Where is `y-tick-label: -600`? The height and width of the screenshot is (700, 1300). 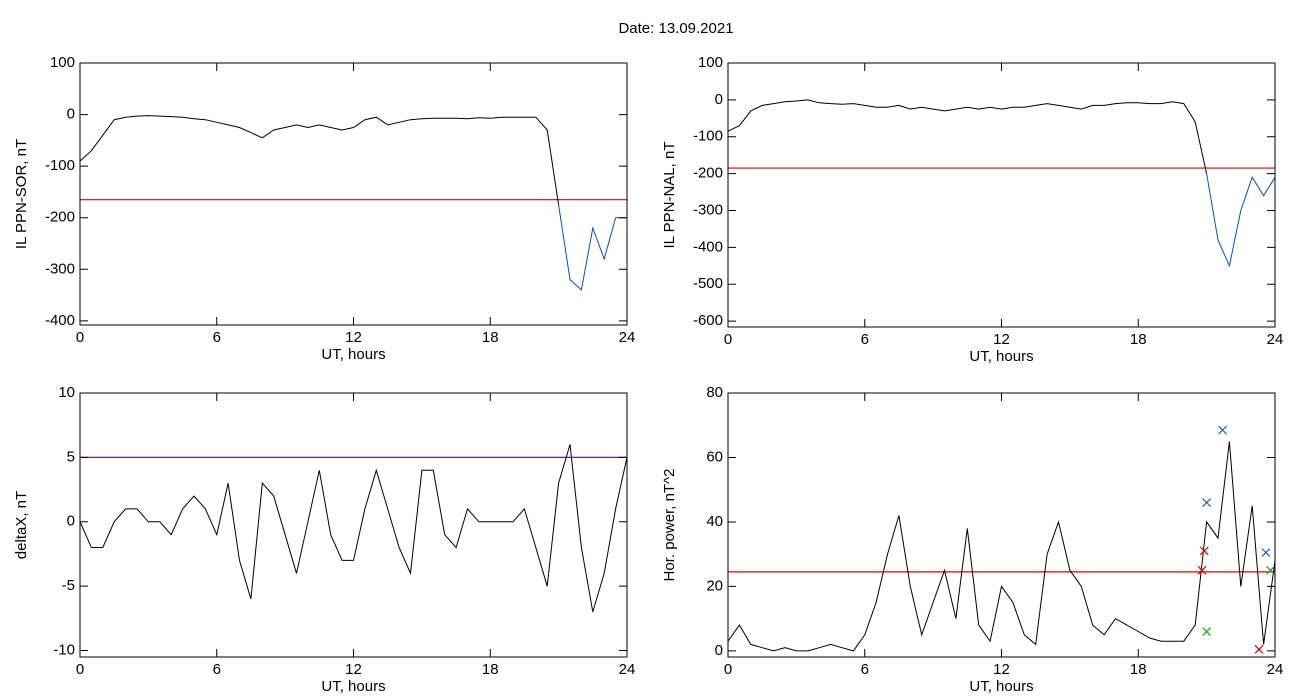
y-tick-label: -600 is located at coordinates (708, 320).